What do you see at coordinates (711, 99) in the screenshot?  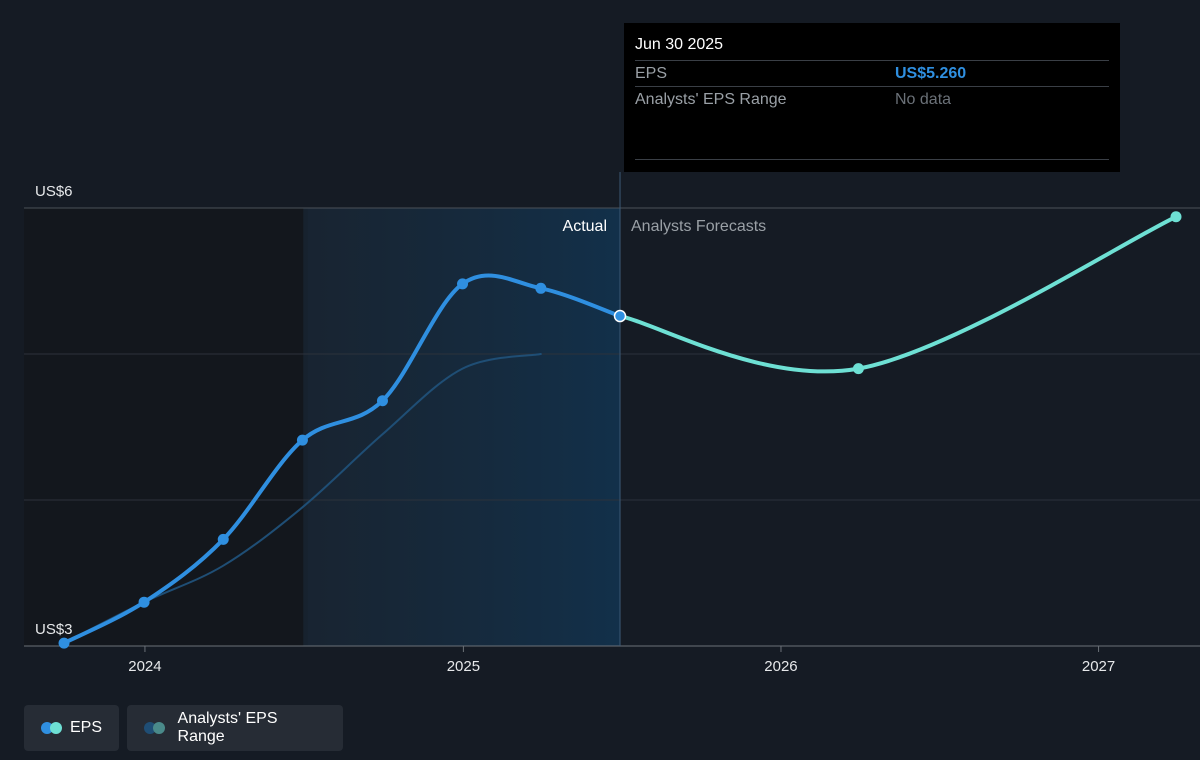 I see `tooltip-range-label: Analysts' EPS Range` at bounding box center [711, 99].